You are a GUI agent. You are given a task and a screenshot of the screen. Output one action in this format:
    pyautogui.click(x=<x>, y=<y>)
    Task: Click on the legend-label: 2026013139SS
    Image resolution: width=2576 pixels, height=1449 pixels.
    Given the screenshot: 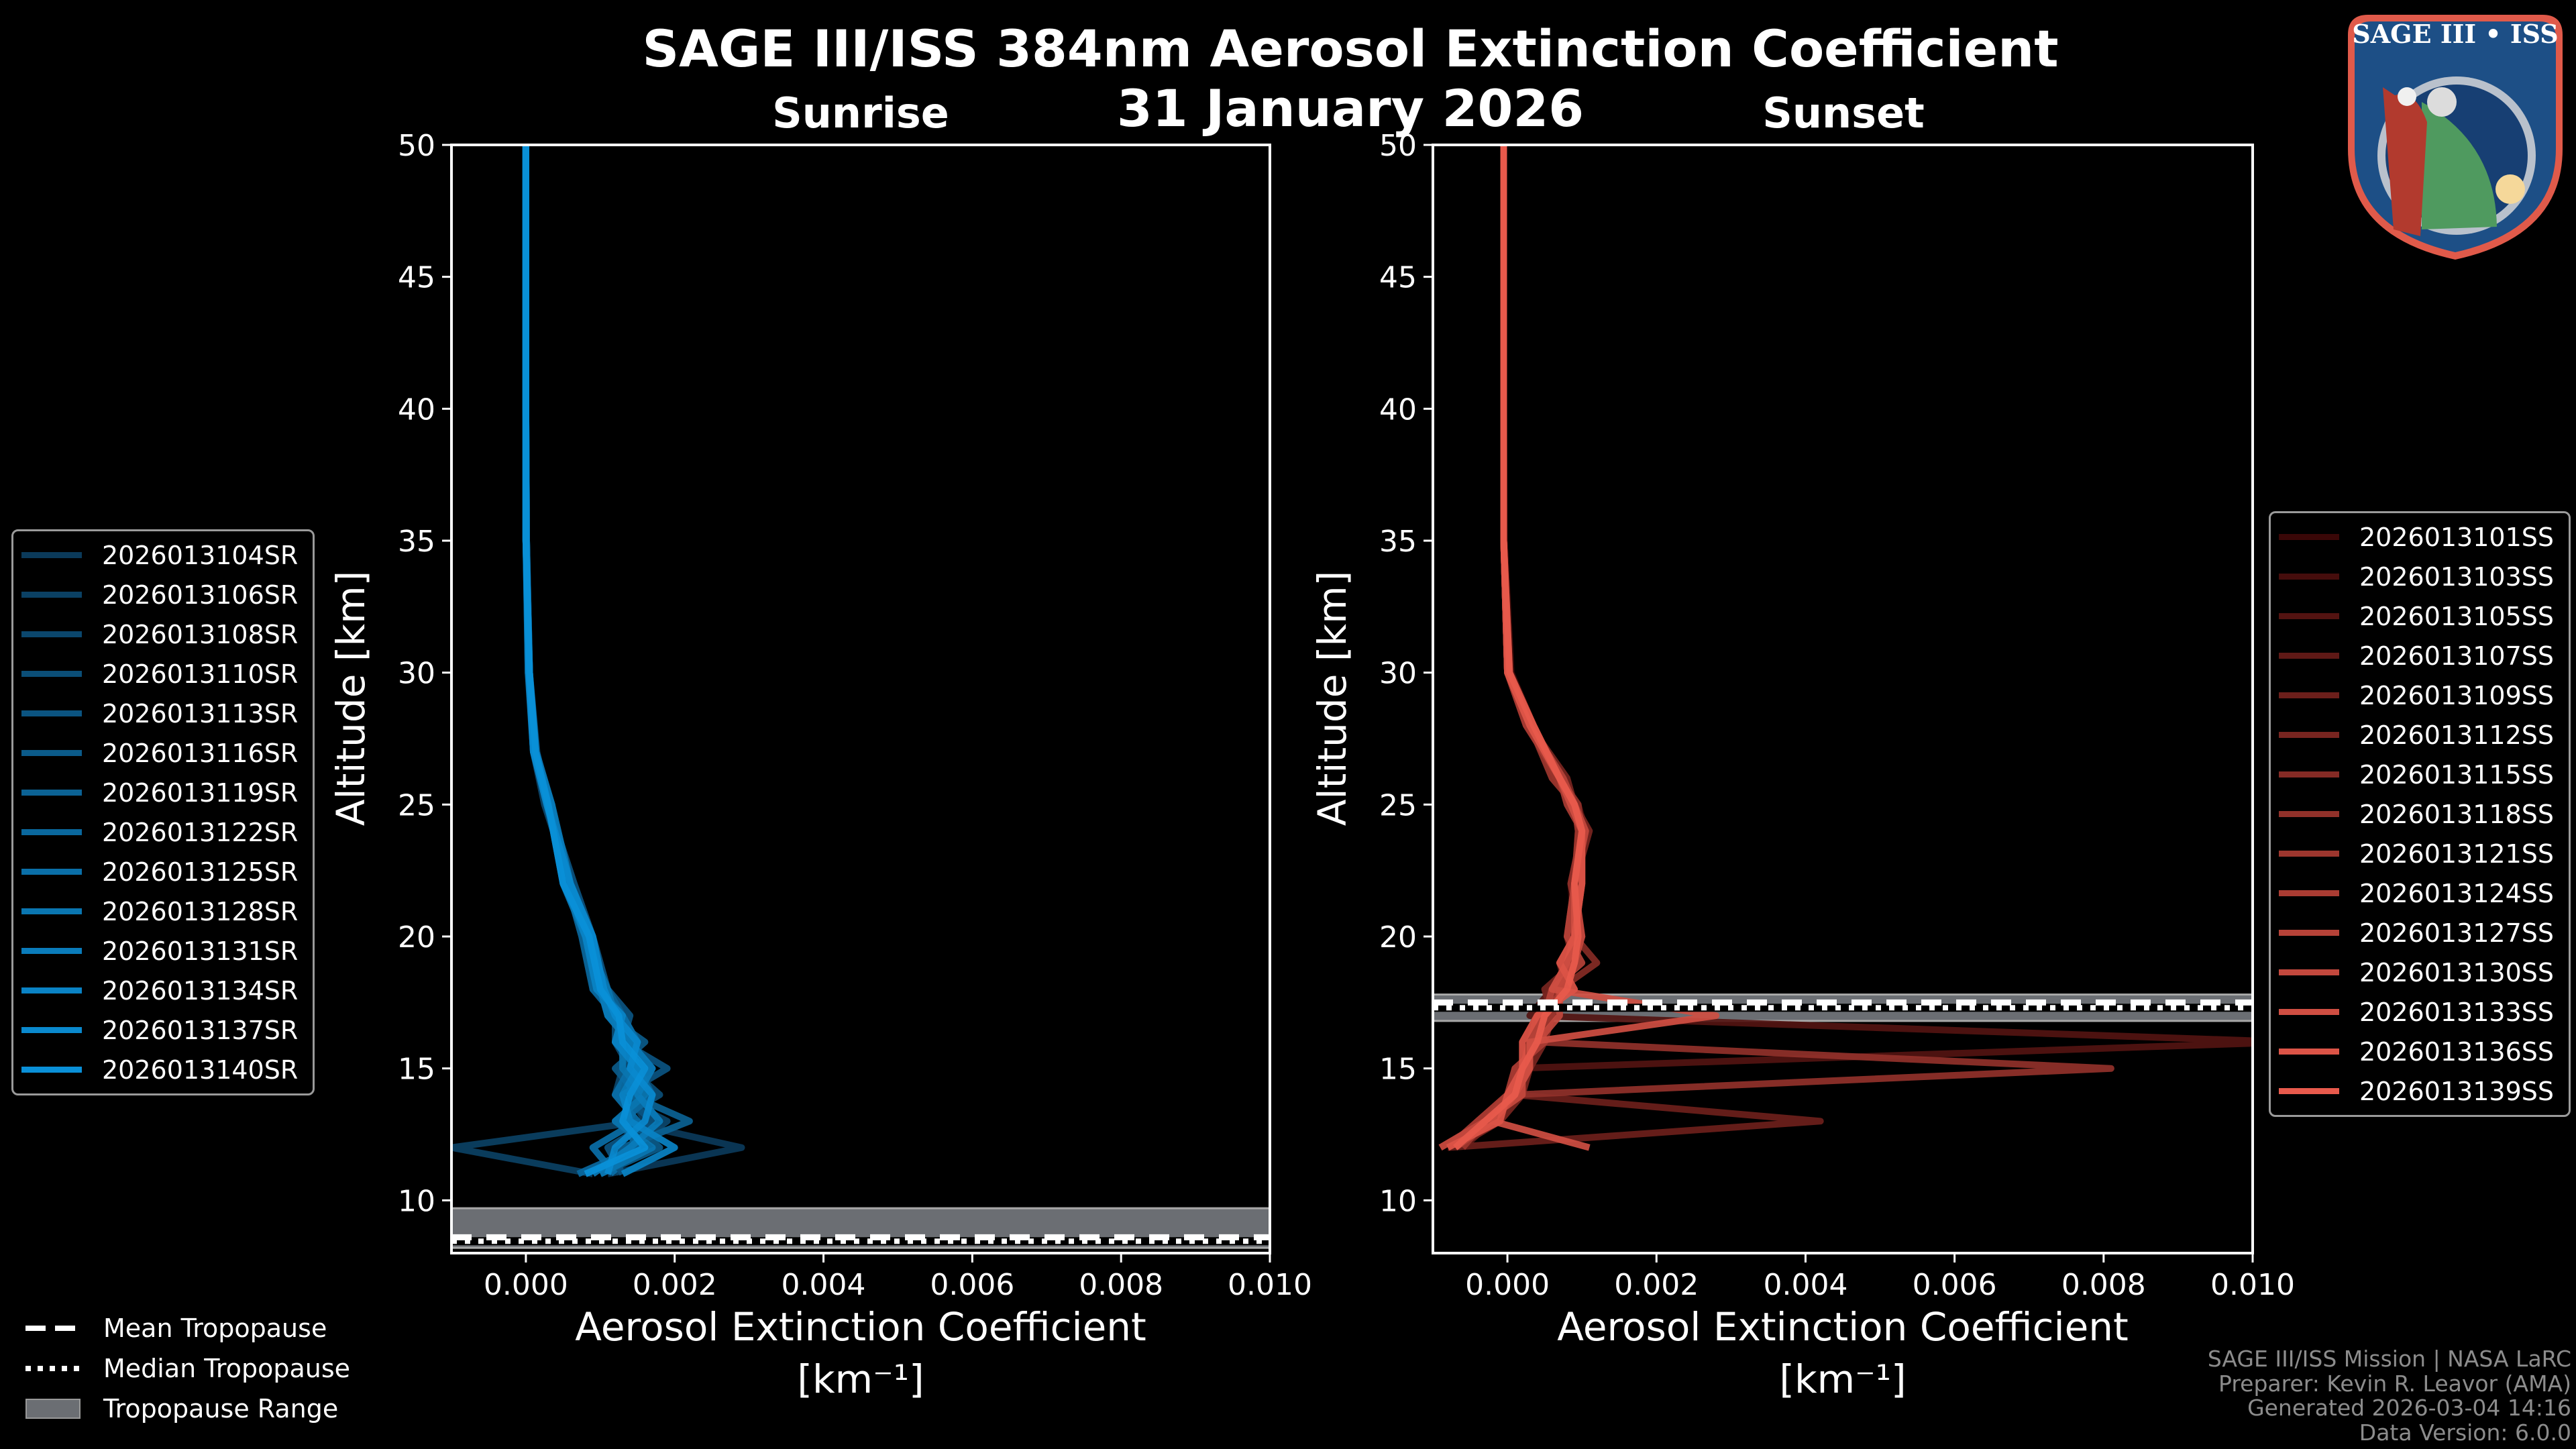 What is the action you would take?
    pyautogui.click(x=2457, y=1091)
    